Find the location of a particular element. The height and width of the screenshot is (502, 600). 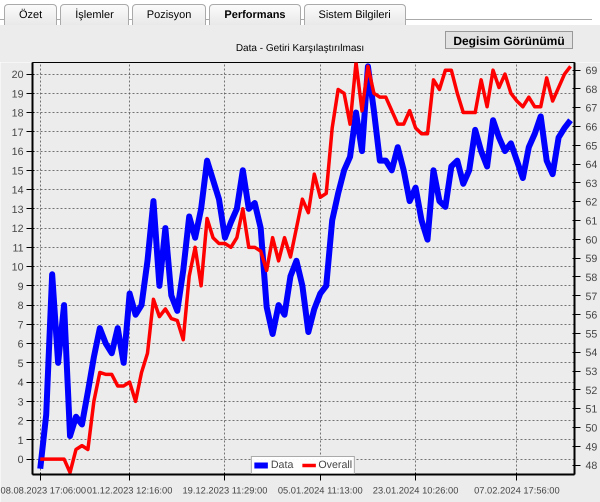

text: Sistem Bilgileri is located at coordinates (355, 15).